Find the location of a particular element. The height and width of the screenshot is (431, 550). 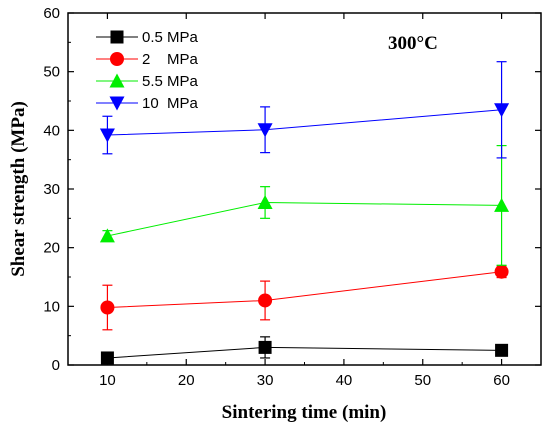

y-tick-label: 20 is located at coordinates (51, 248).